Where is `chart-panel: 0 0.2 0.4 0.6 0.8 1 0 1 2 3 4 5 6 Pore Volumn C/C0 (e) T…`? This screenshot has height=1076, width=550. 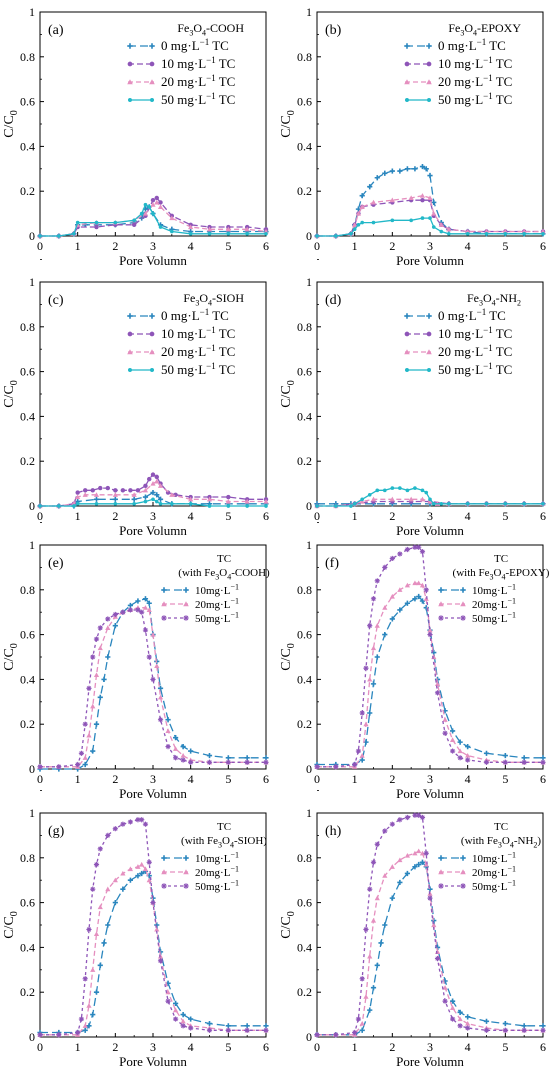 chart-panel: 0 0.2 0.4 0.6 0.8 1 0 1 2 3 4 5 6 Pore Volumn C/C0 (e) T… is located at coordinates (136, 661).